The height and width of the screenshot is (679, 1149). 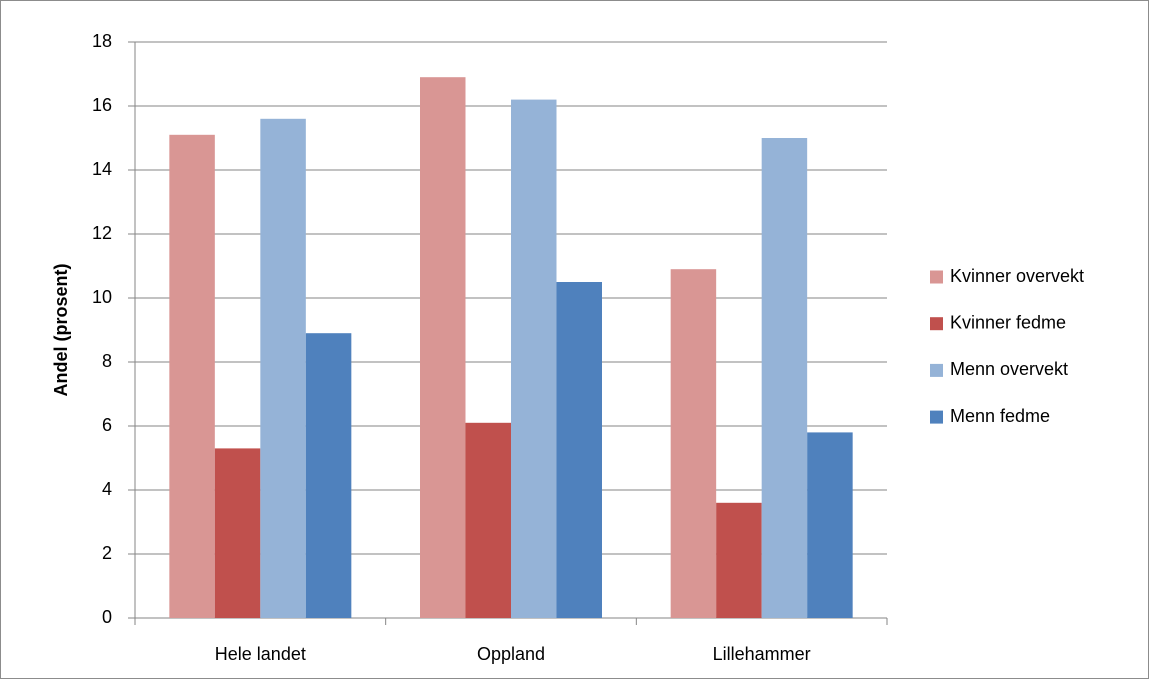 I want to click on x-tick-label: Hele landet, so click(x=260, y=654).